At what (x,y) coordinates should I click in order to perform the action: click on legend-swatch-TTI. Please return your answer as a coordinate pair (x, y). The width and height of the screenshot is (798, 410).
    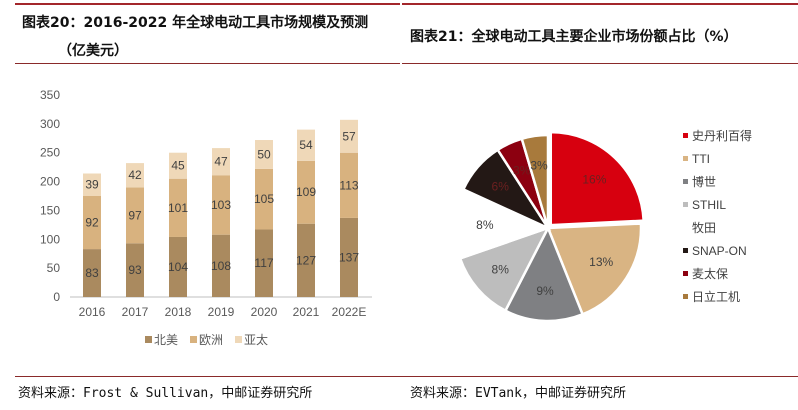
    Looking at the image, I should click on (685, 158).